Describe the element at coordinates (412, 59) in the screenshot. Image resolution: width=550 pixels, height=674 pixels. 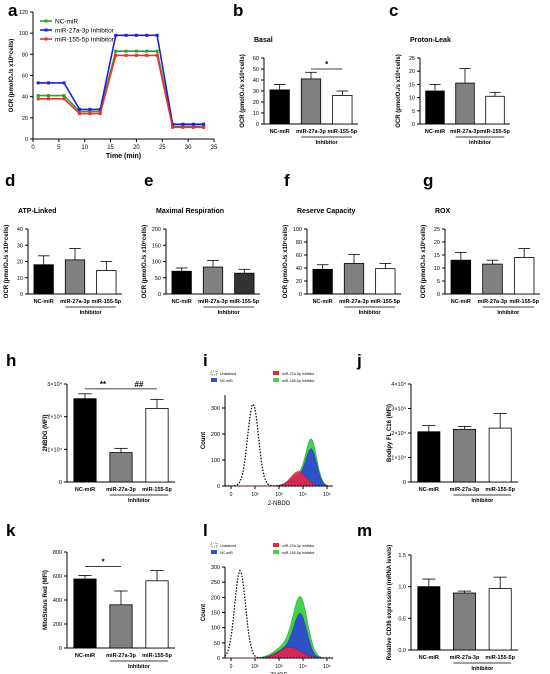
I see `y-tick-label: 25` at that location.